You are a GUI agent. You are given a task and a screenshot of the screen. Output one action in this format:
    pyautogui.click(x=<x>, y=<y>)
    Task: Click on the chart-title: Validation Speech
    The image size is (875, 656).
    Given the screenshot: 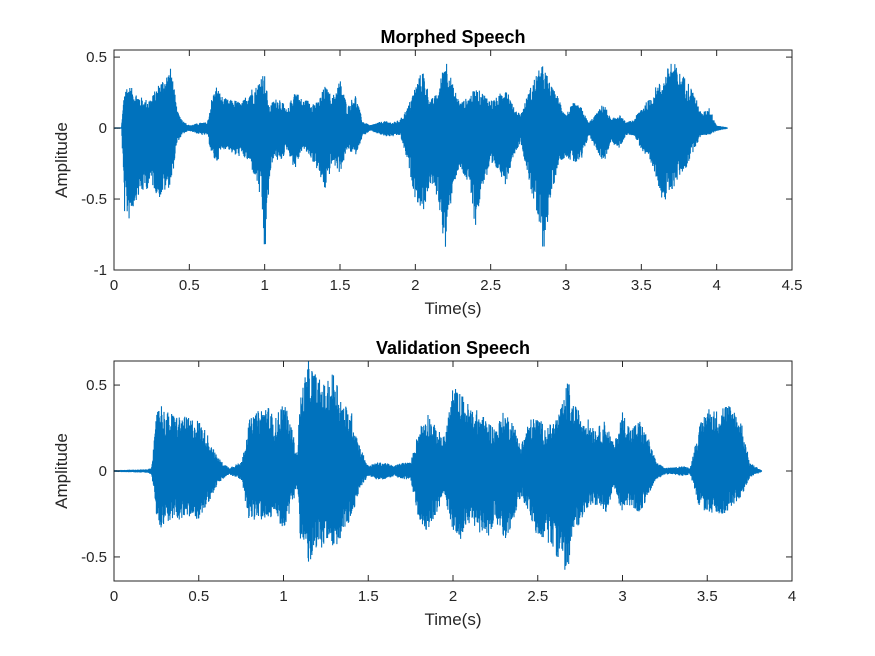 What is the action you would take?
    pyautogui.click(x=453, y=348)
    